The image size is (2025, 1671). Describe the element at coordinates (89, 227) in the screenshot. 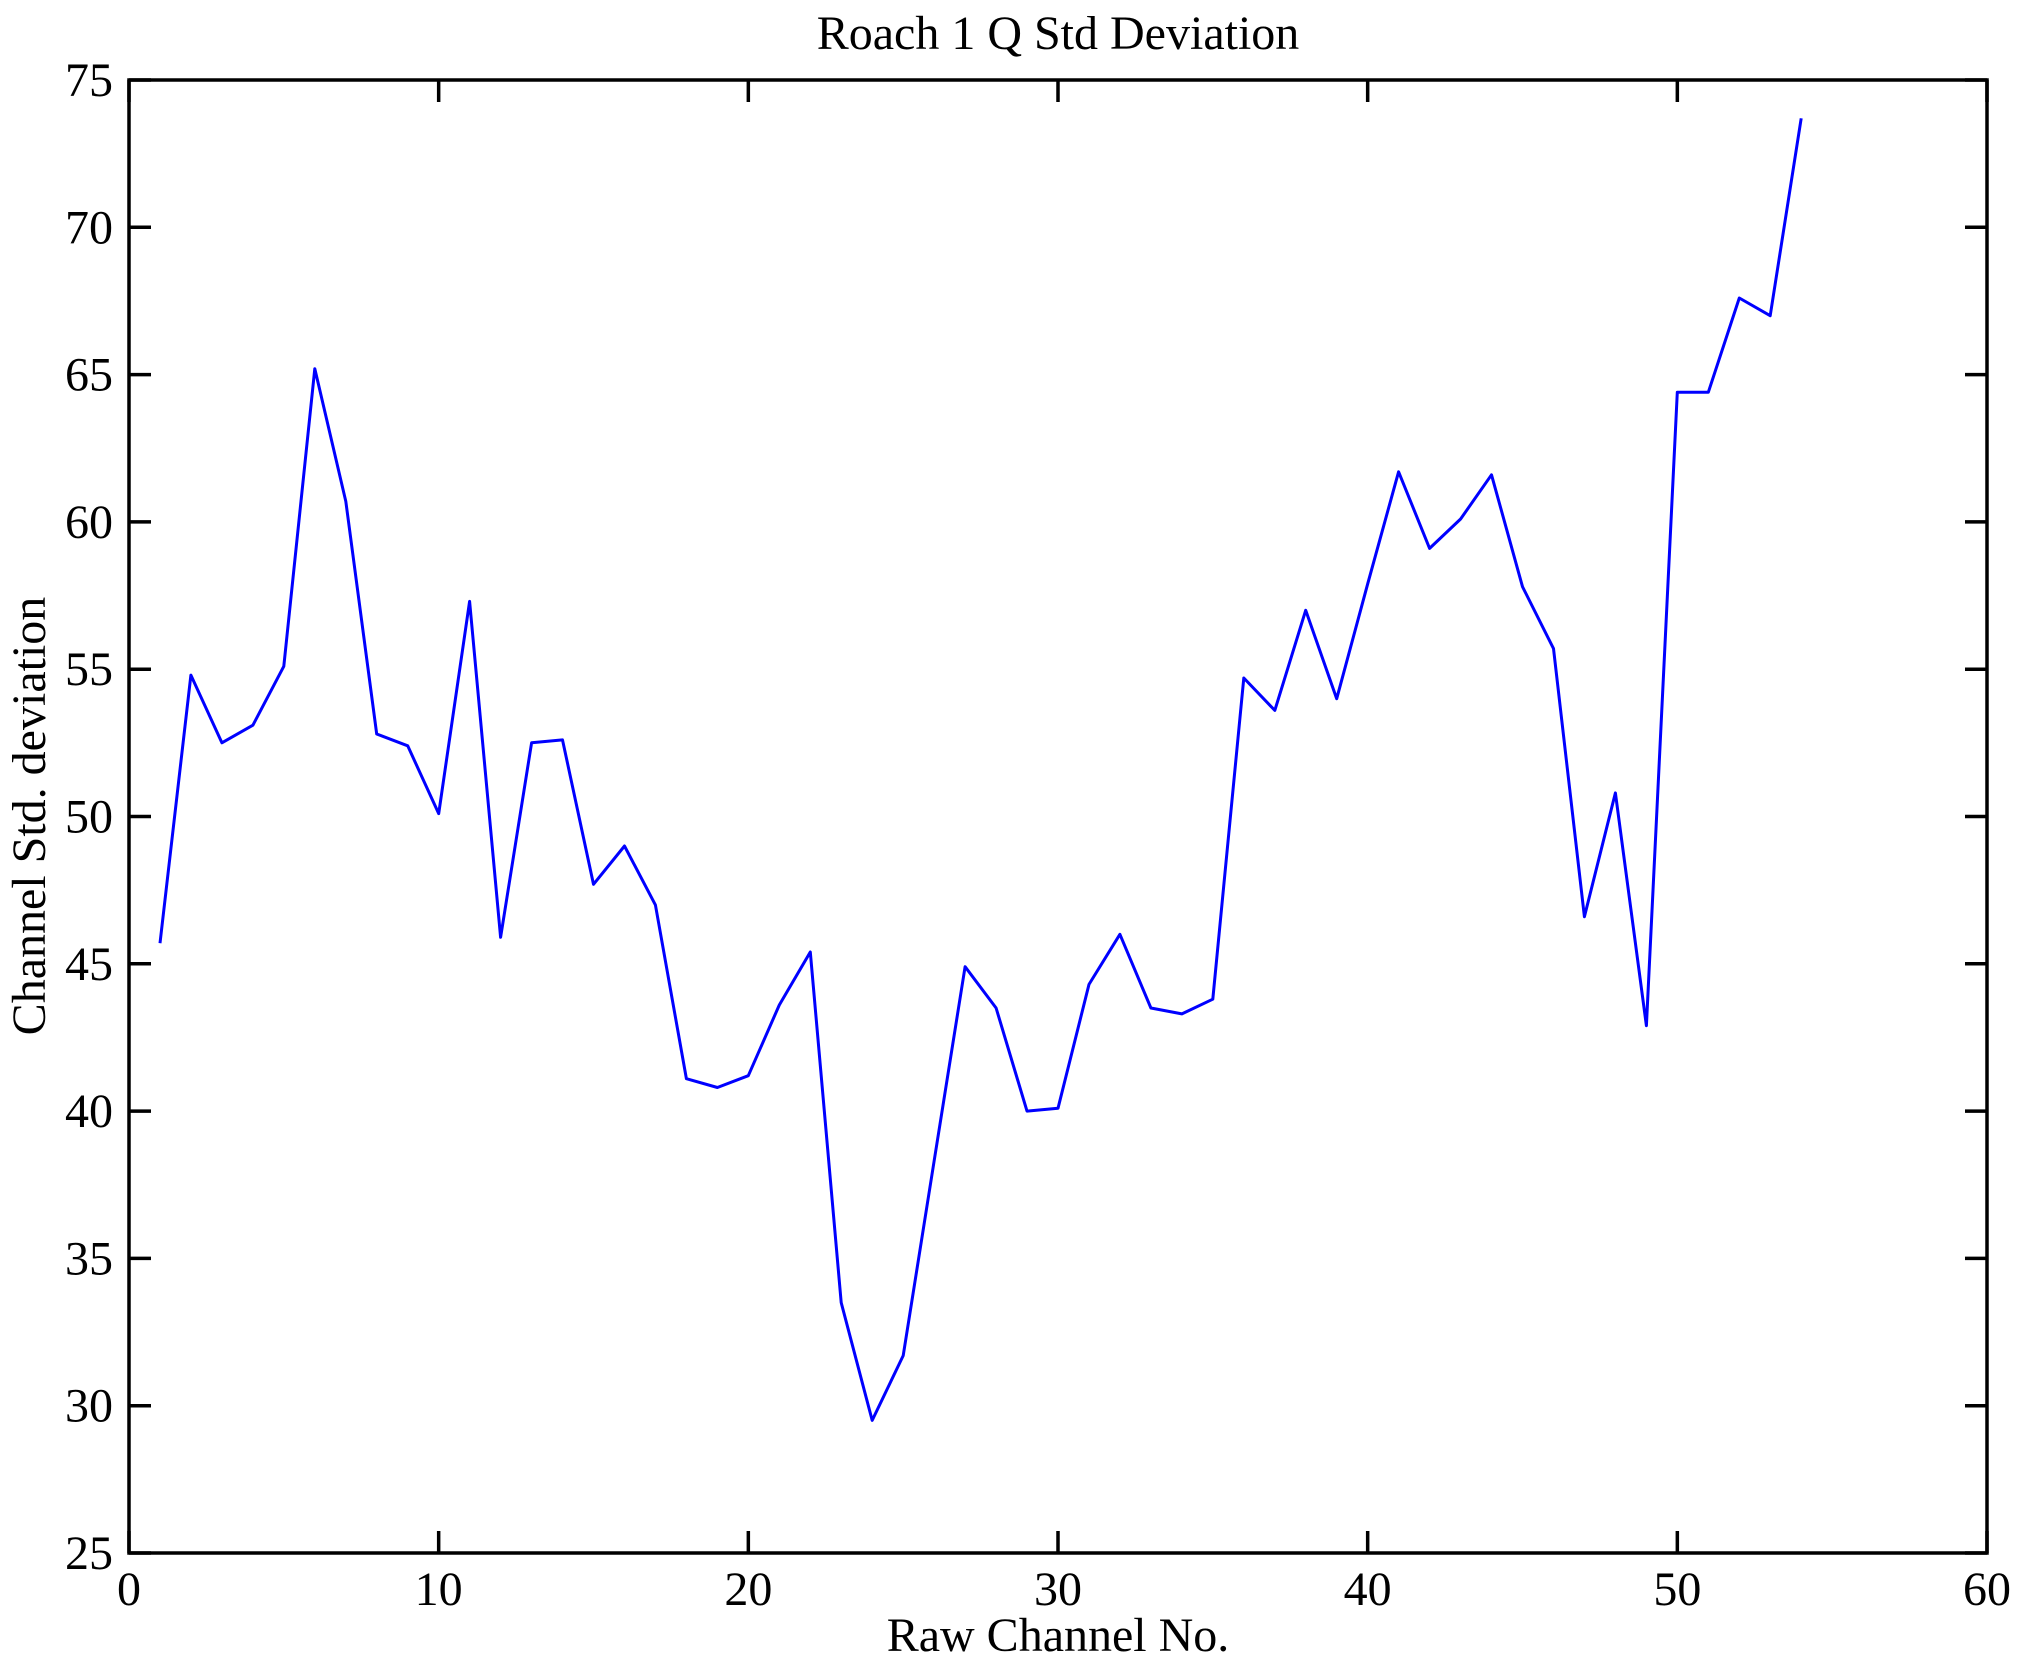

I see `y-tick-label: 70` at that location.